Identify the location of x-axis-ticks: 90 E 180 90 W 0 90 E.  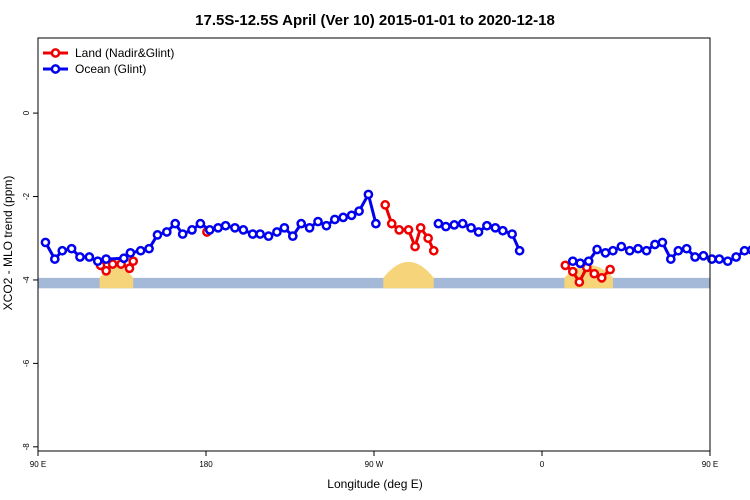
(374, 460).